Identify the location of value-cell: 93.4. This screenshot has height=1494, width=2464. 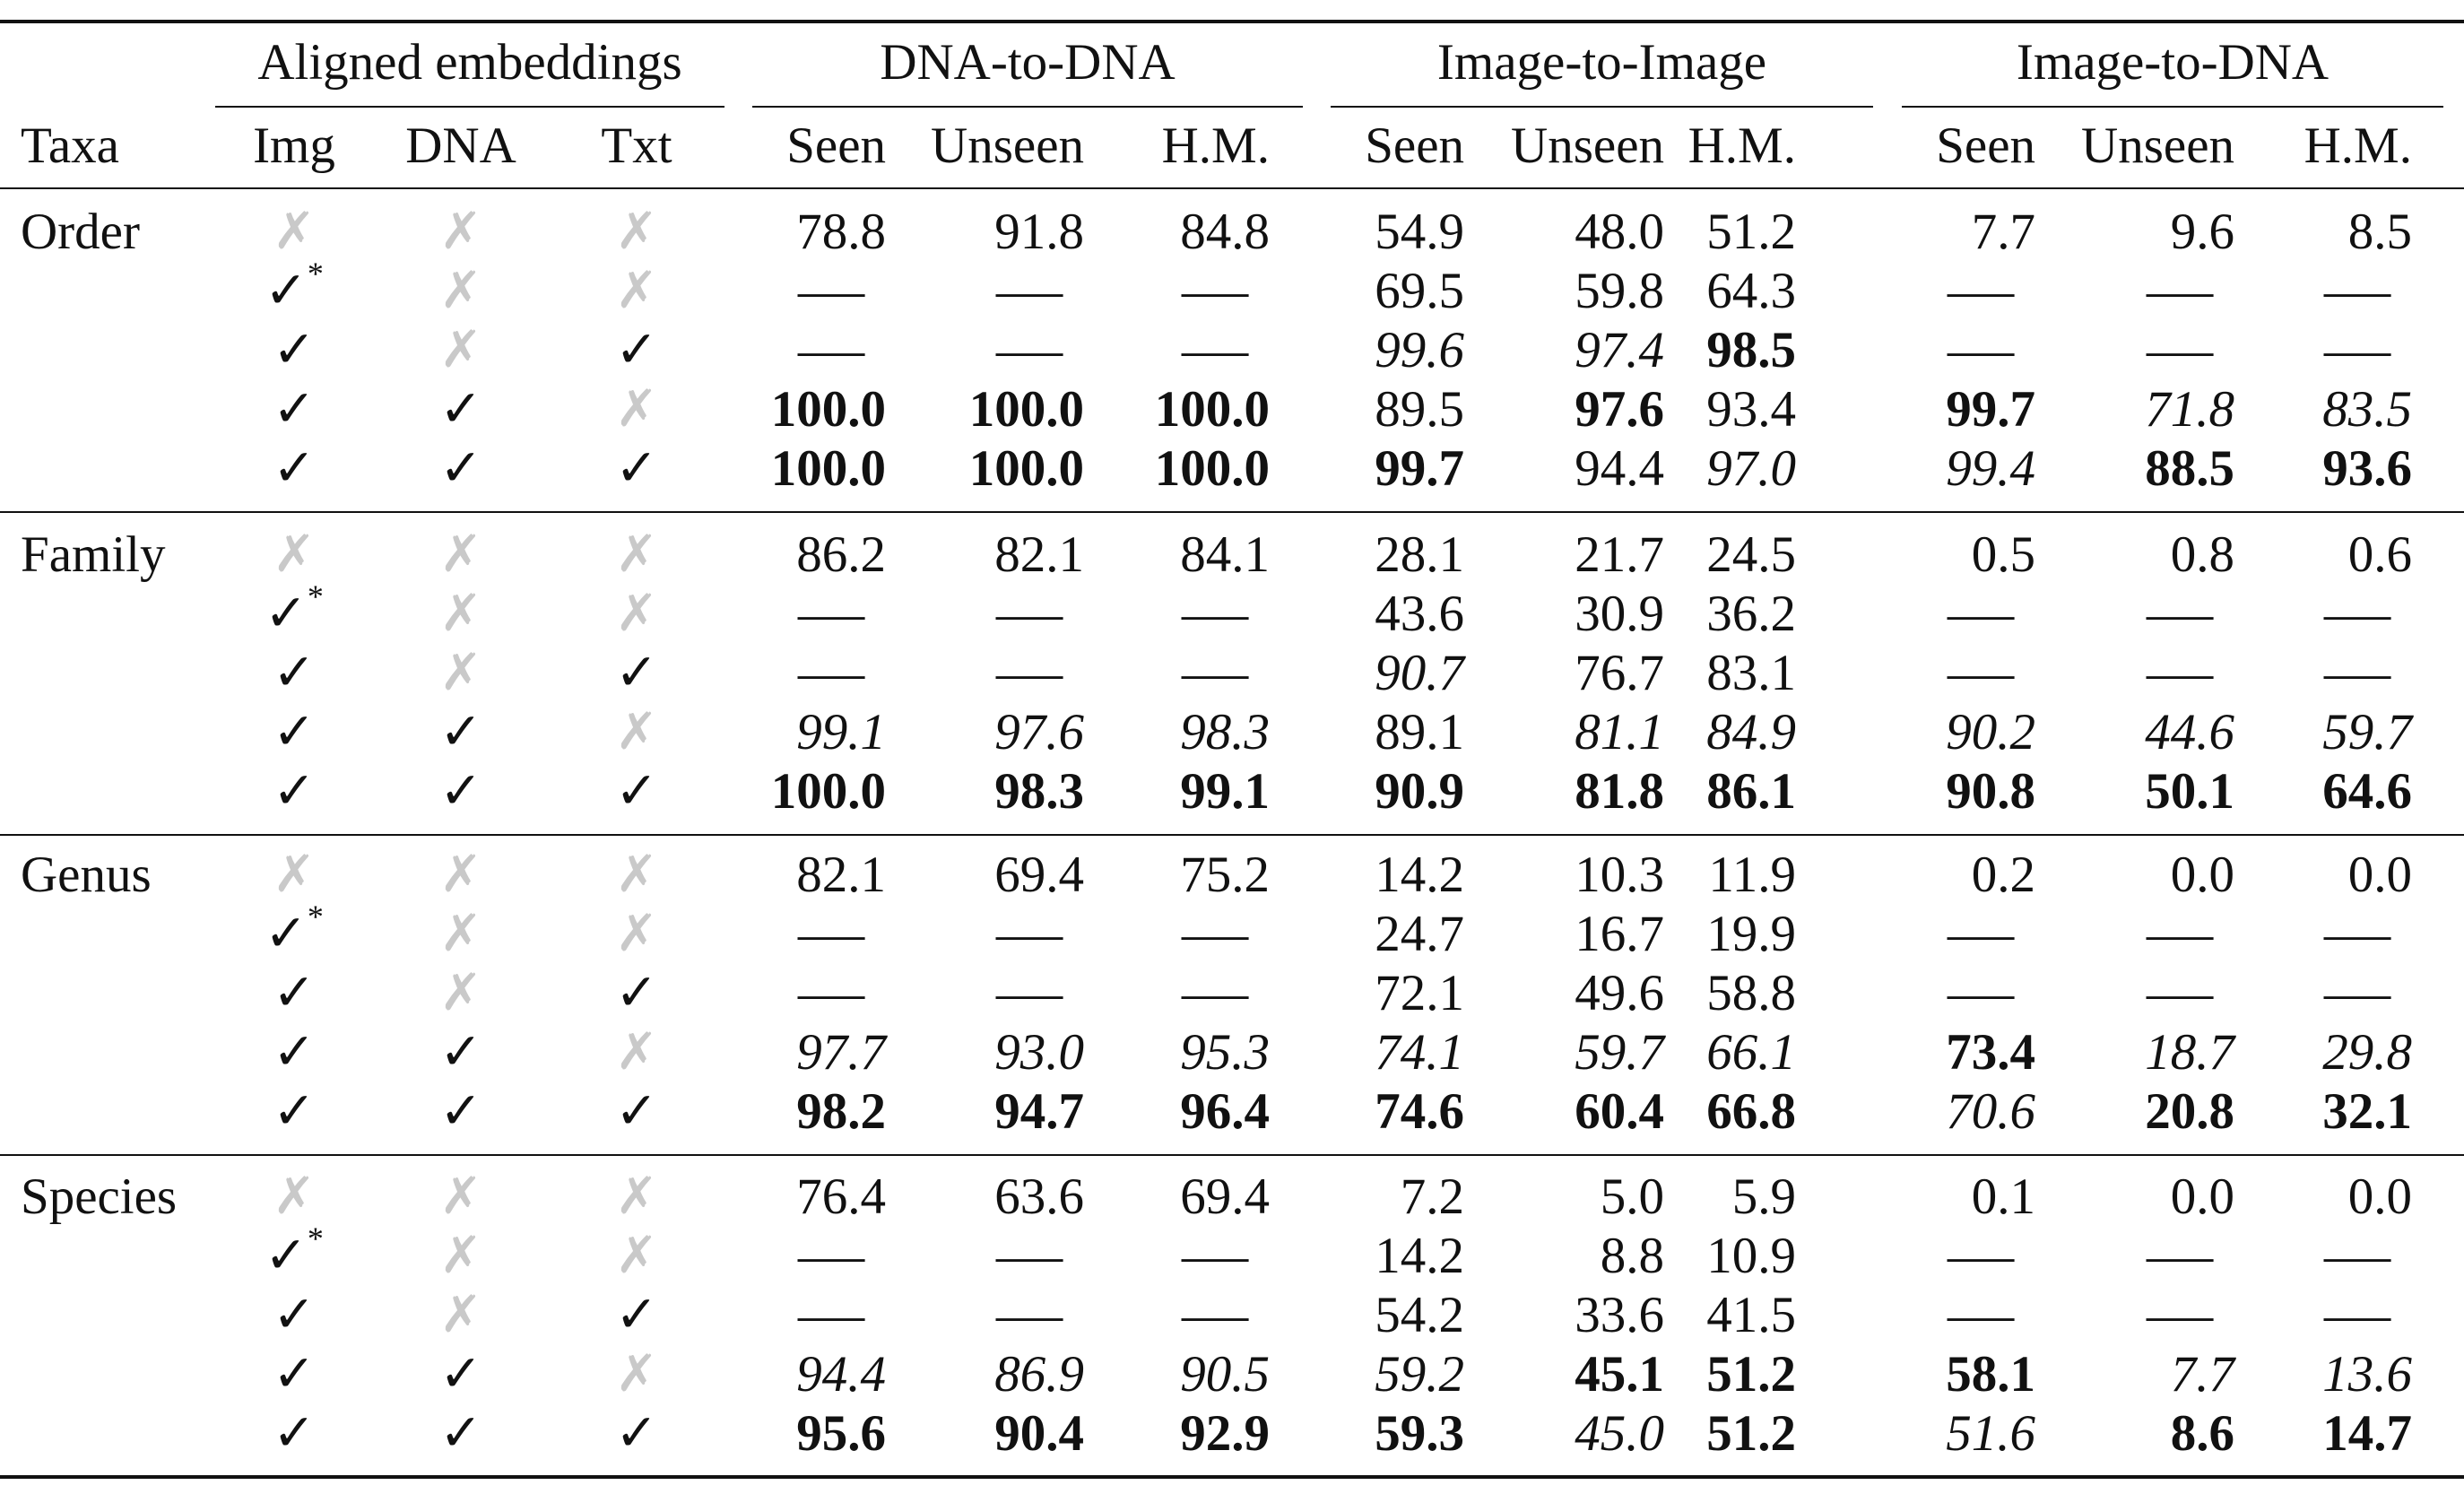
(1751, 410).